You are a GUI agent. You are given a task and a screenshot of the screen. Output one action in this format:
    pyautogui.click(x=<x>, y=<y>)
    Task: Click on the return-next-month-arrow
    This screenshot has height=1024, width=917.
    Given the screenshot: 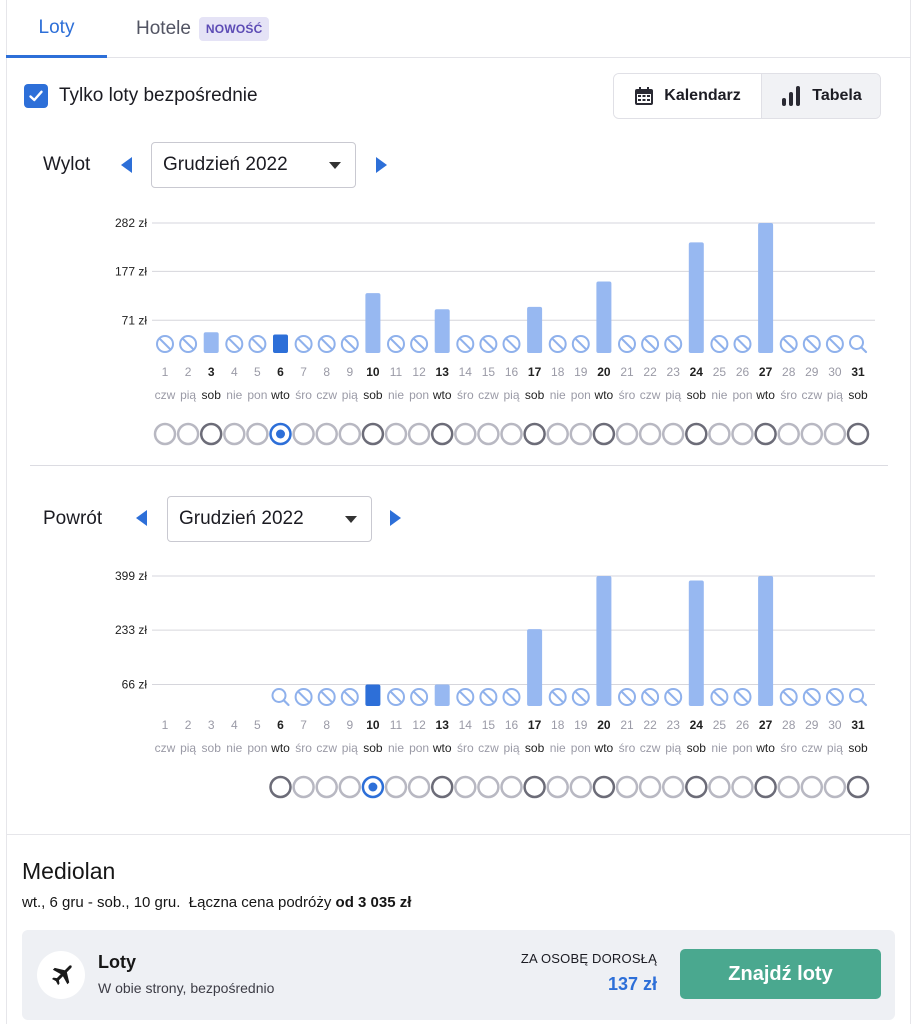 What is the action you would take?
    pyautogui.click(x=395, y=518)
    